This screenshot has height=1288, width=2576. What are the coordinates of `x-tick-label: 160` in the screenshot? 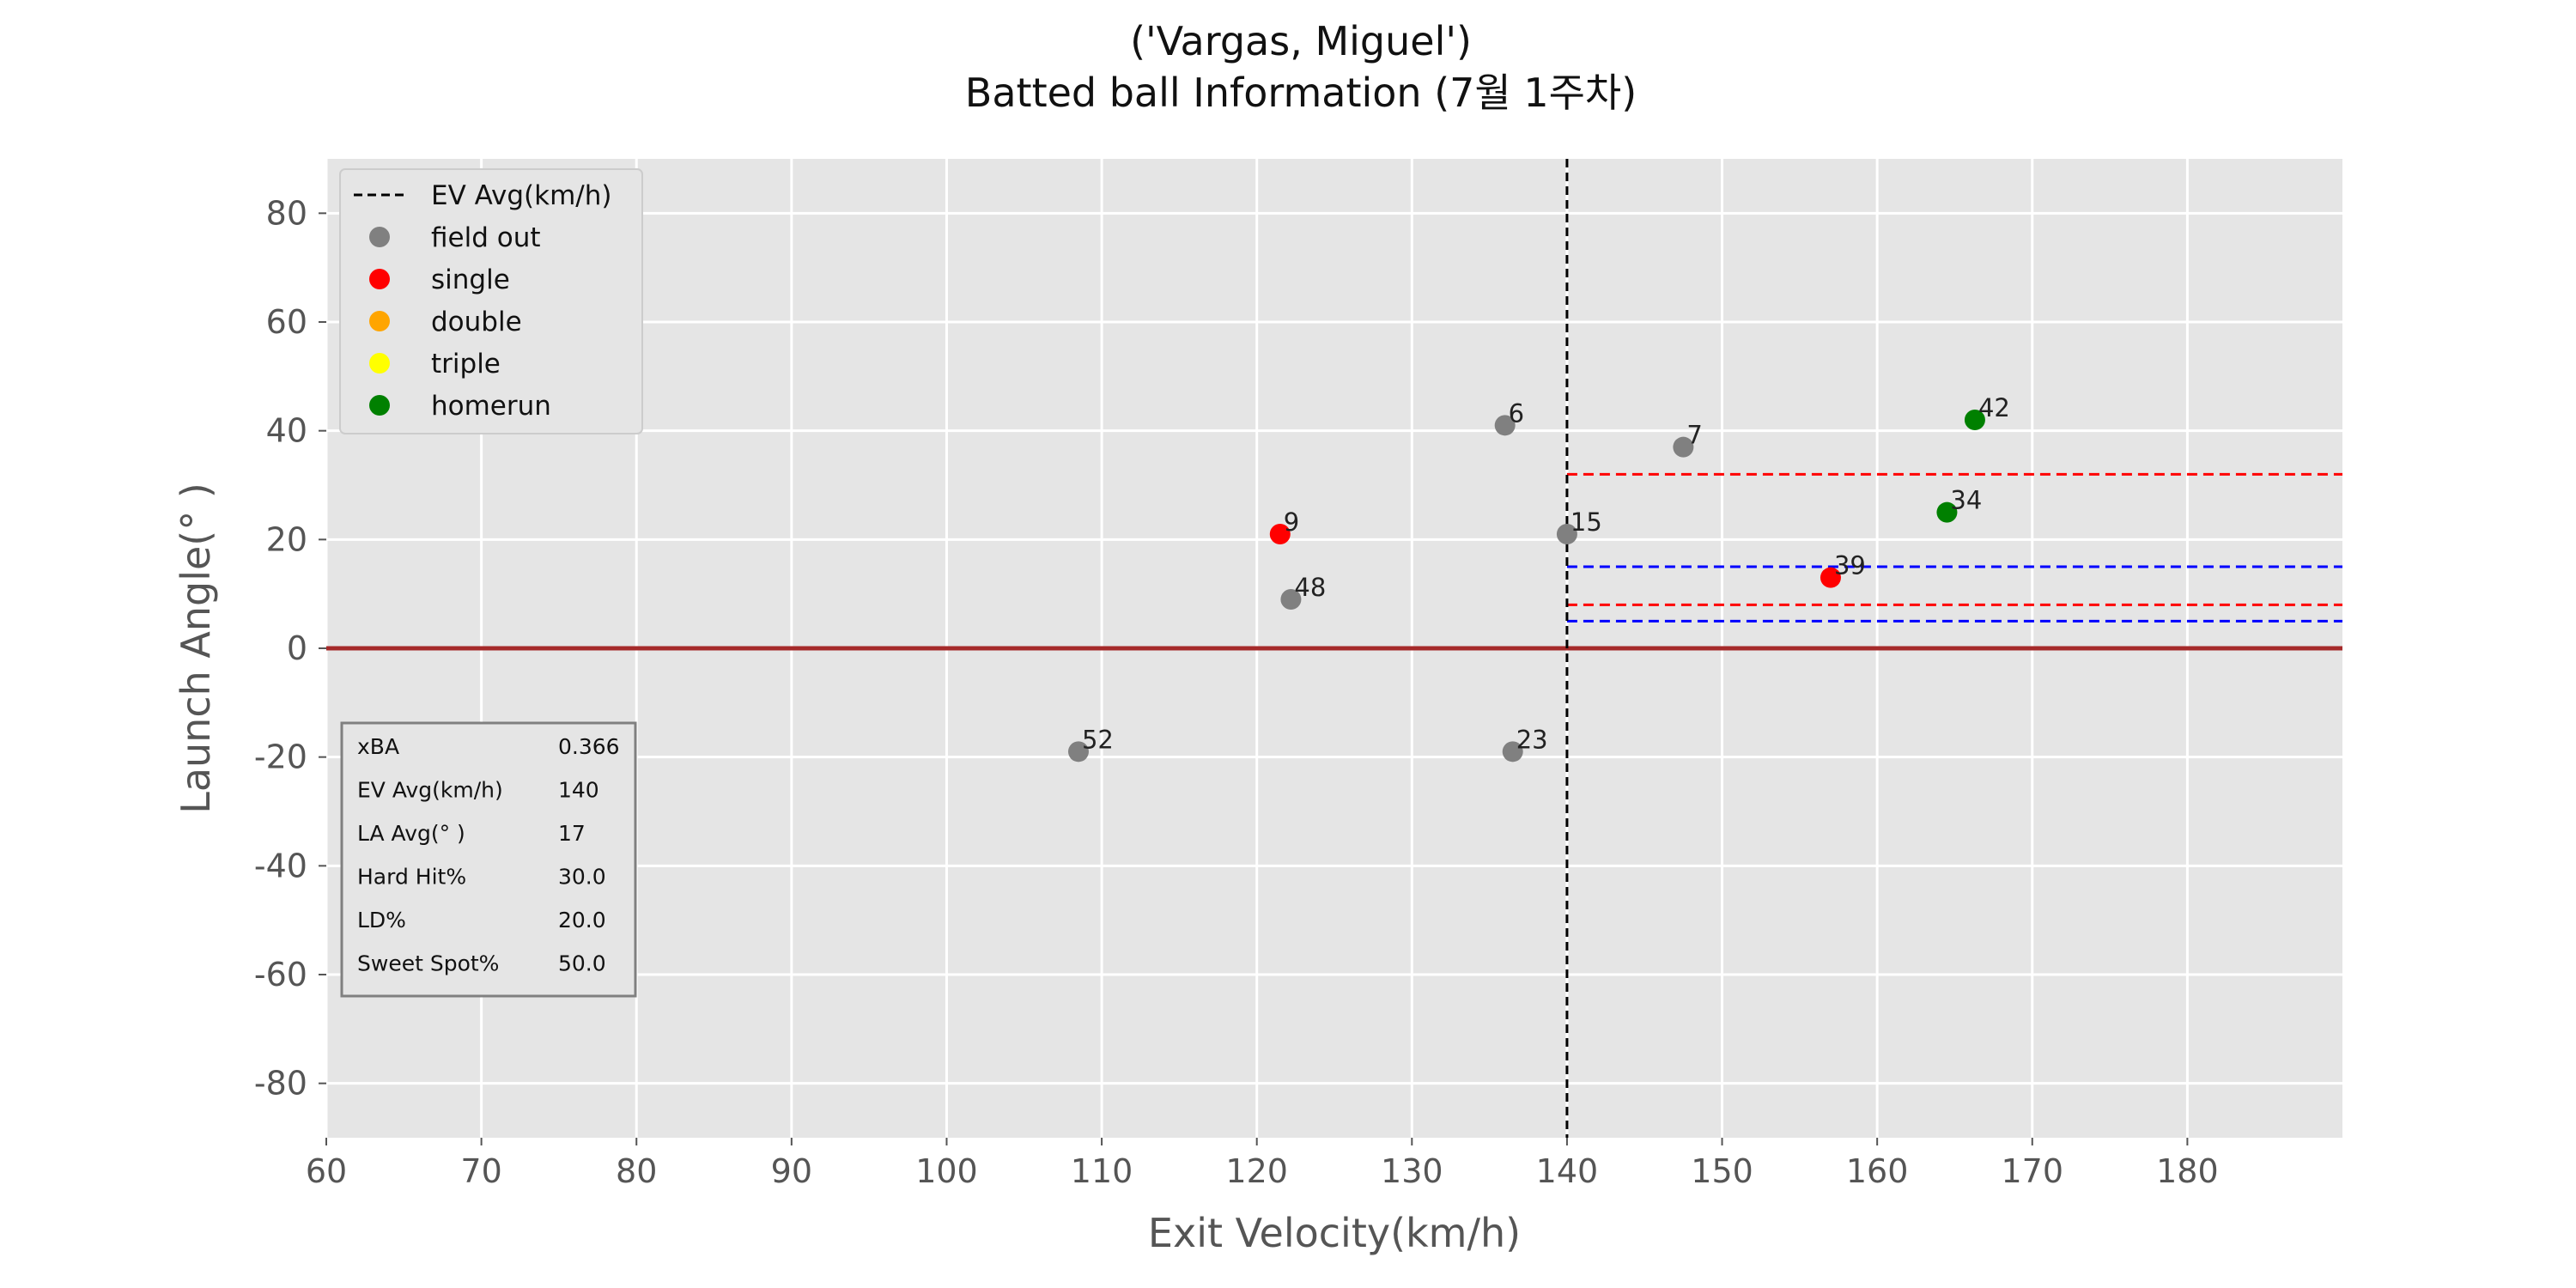 It's located at (1878, 1171).